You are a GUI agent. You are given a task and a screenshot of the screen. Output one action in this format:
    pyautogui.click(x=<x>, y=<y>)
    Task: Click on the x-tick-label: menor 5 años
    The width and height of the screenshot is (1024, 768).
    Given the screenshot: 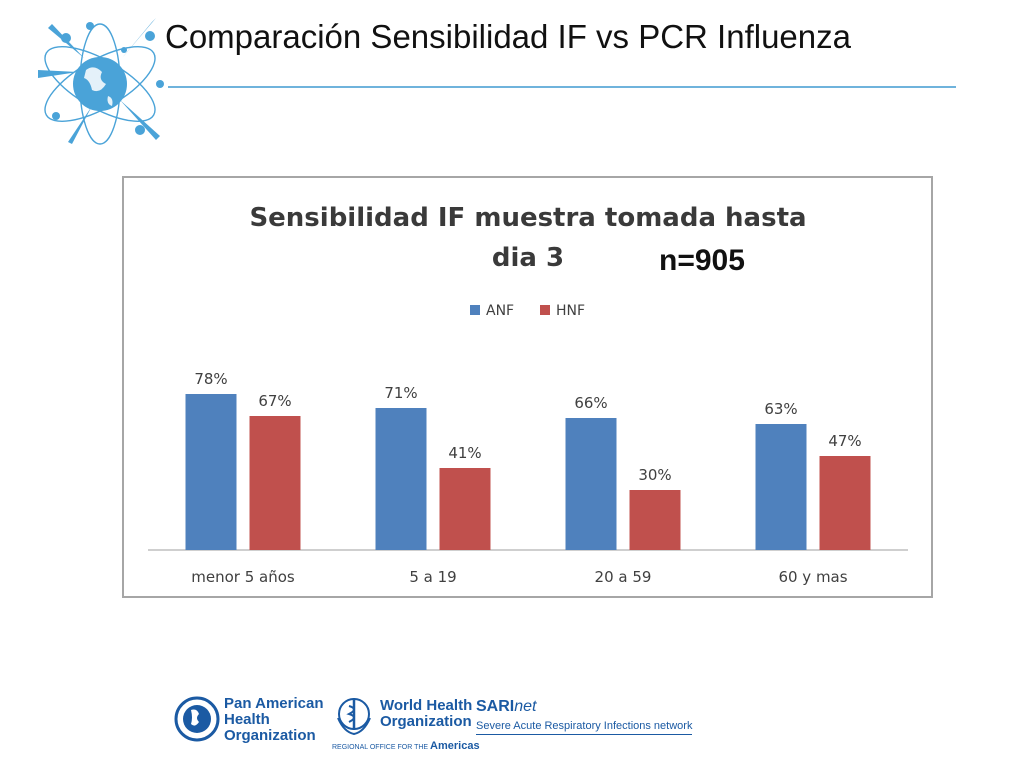 What is the action you would take?
    pyautogui.click(x=243, y=577)
    